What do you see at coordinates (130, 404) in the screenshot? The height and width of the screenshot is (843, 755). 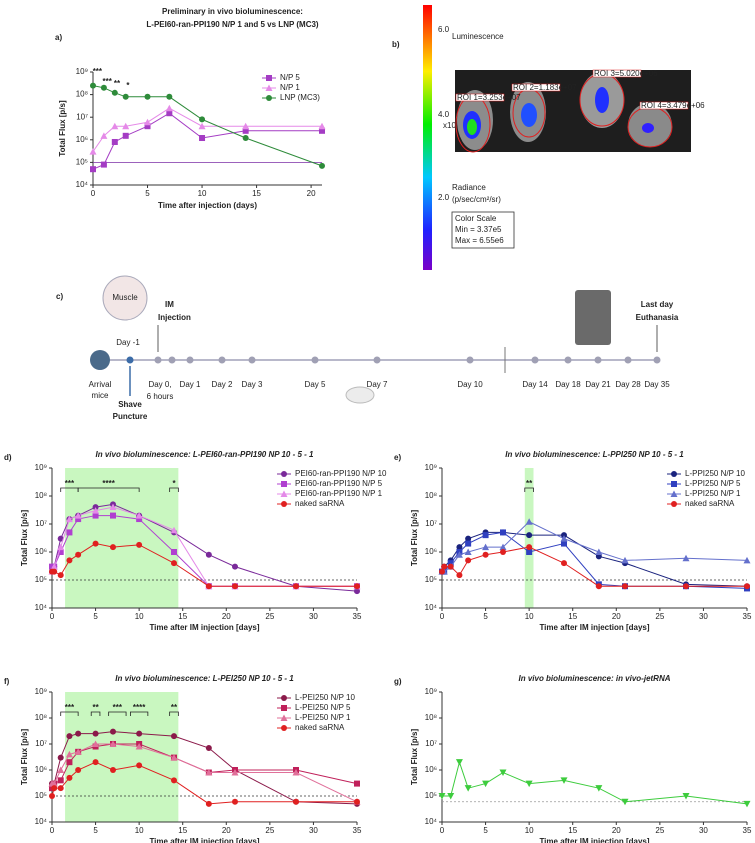 I see `event-label: Shave` at bounding box center [130, 404].